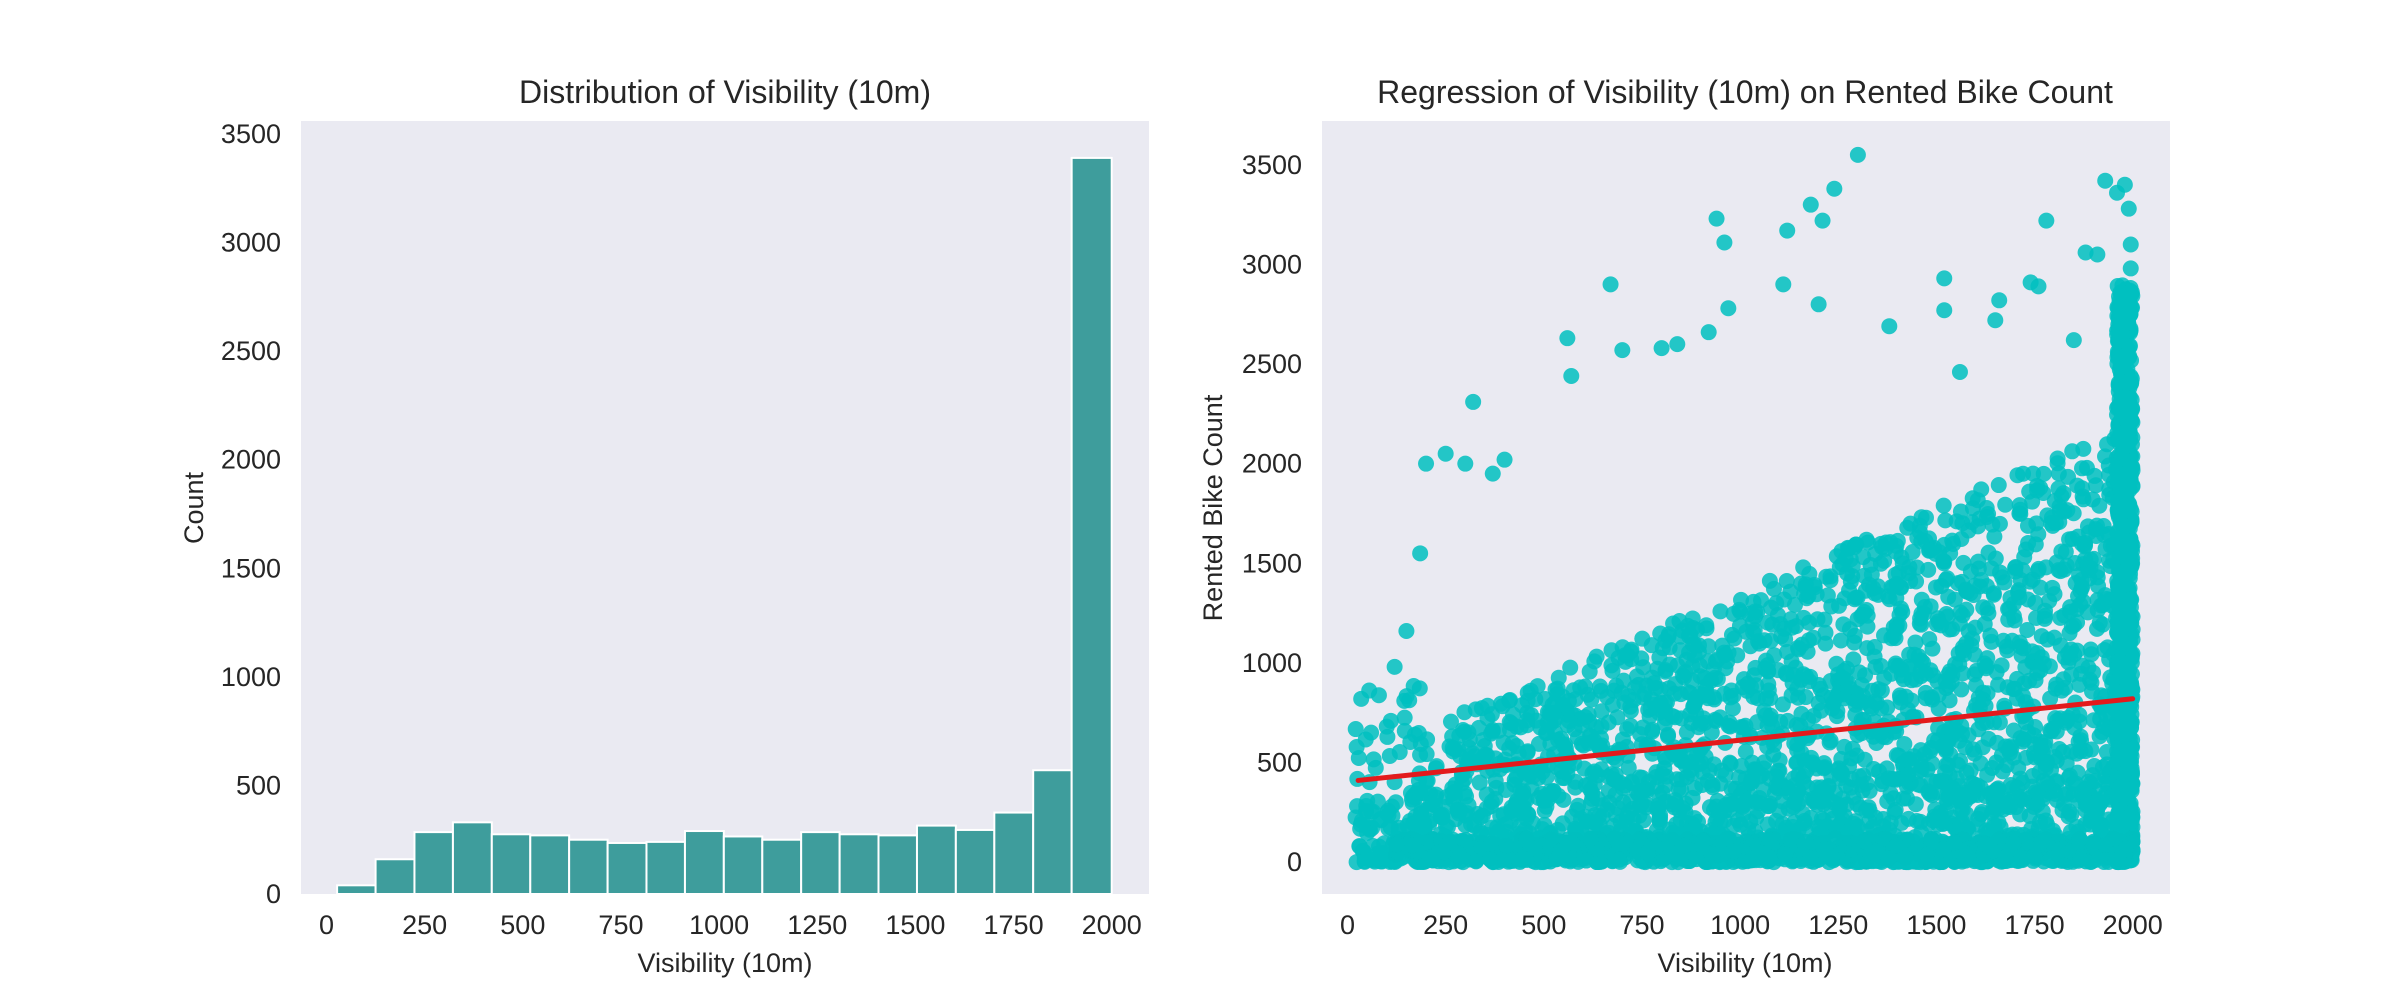 This screenshot has height=1000, width=2400. I want to click on regression-x-tick-label: 500, so click(1543, 925).